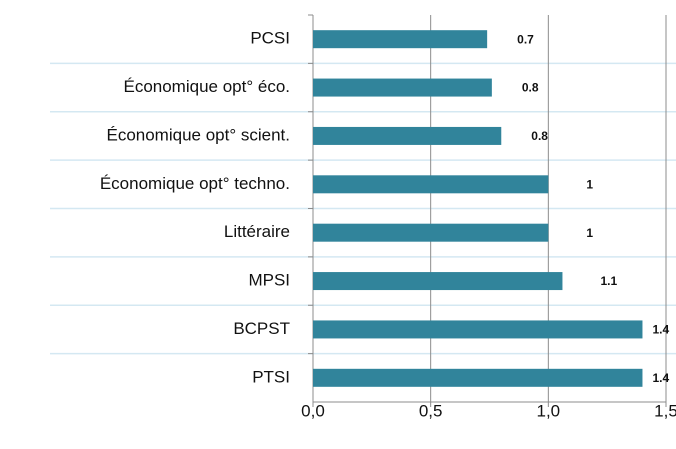 The width and height of the screenshot is (676, 449). I want to click on y-tick-label: Littéraire, so click(257, 231).